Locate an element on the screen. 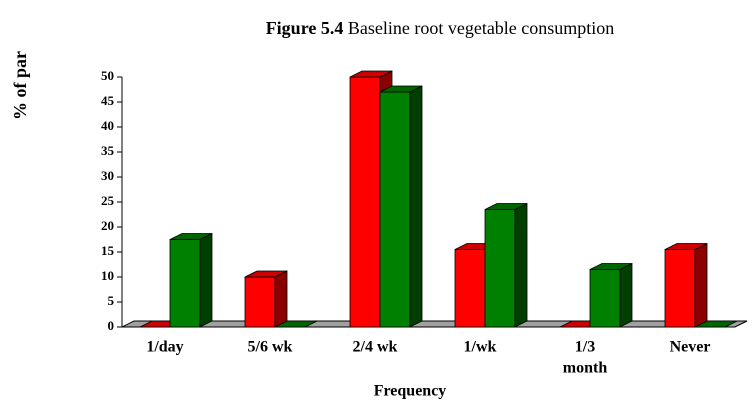 This screenshot has width=754, height=404. y-tick-label: 20 is located at coordinates (107, 225).